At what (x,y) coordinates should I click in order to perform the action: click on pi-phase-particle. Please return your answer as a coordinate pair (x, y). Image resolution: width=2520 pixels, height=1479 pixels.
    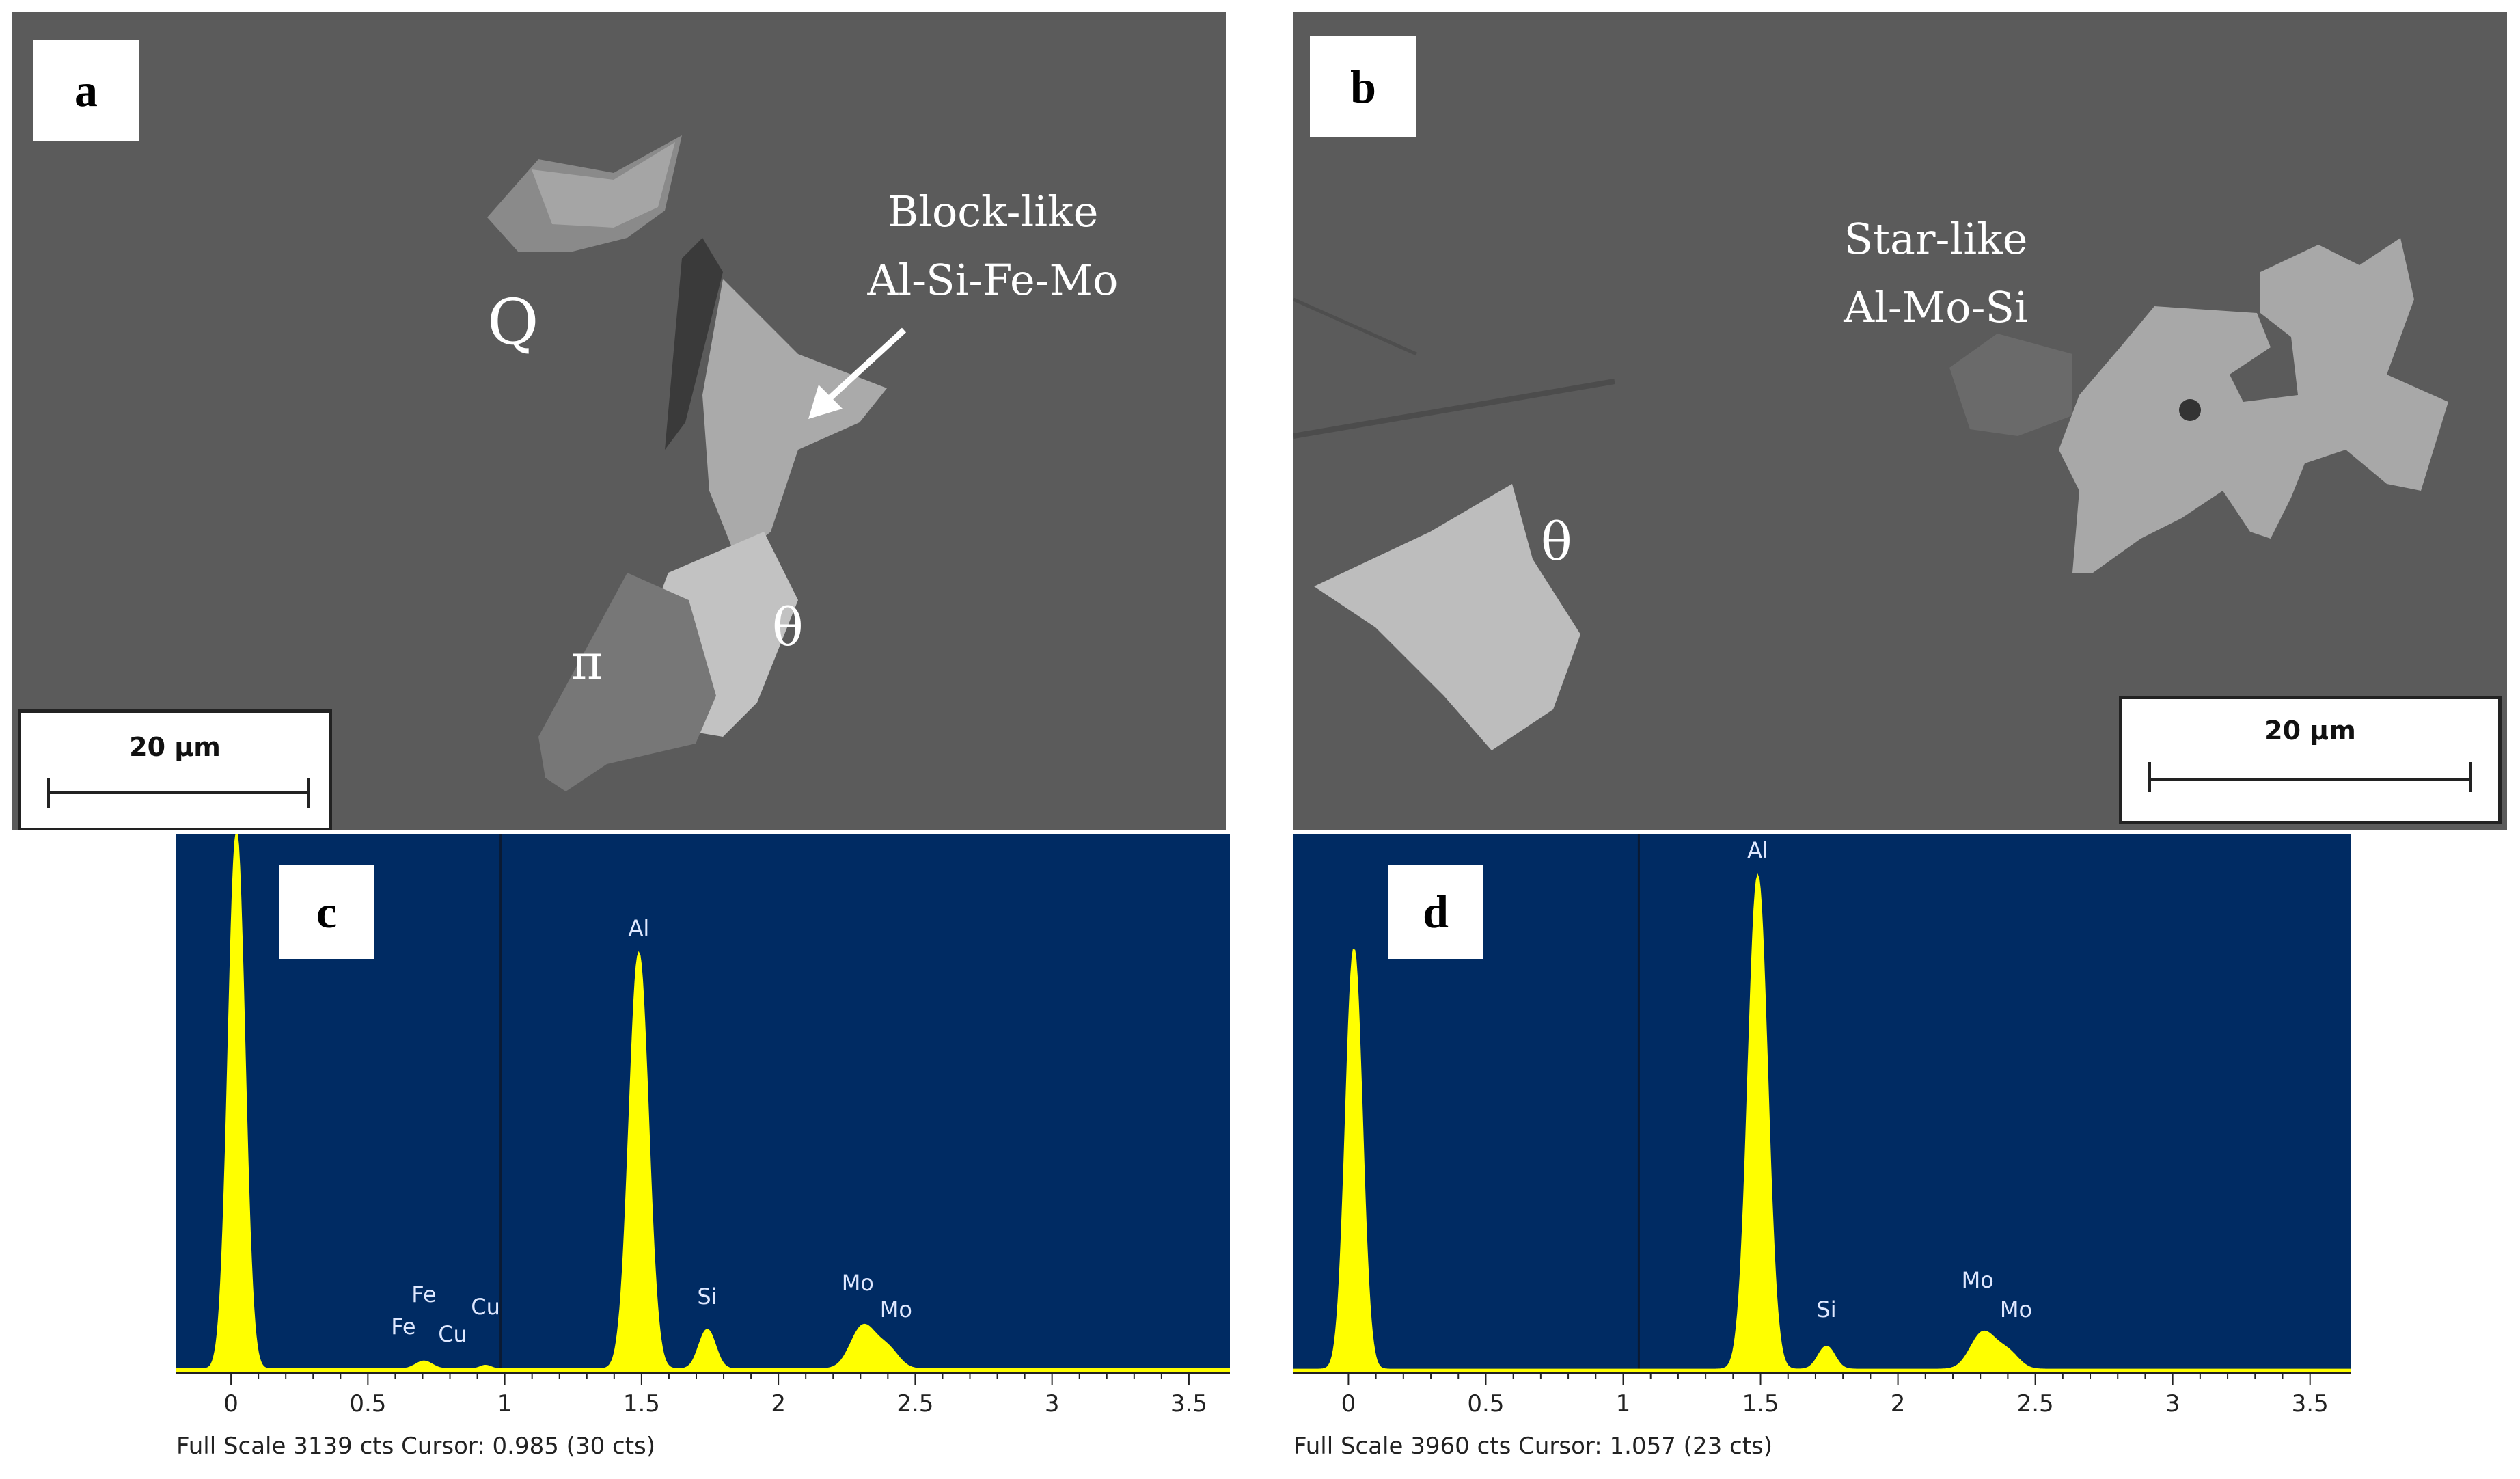
    Looking at the image, I should click on (627, 682).